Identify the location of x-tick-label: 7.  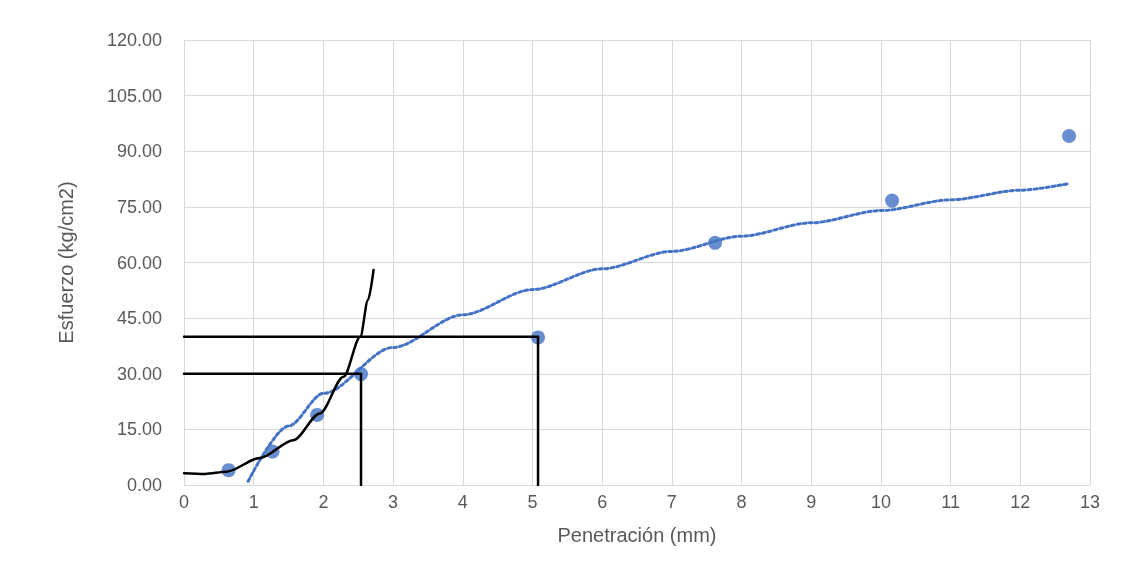
(671, 502).